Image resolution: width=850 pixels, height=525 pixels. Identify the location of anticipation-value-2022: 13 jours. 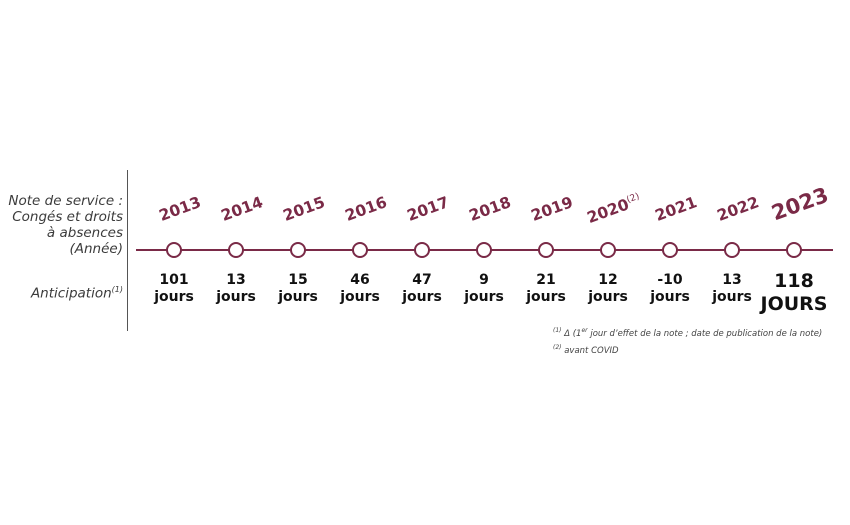
(732, 289).